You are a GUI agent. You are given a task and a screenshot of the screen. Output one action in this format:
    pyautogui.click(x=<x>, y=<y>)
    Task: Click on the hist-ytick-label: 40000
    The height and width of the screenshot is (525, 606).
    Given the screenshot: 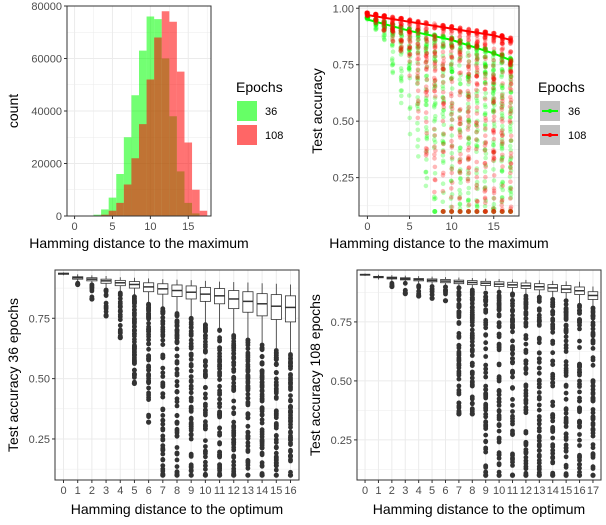 What is the action you would take?
    pyautogui.click(x=46, y=112)
    